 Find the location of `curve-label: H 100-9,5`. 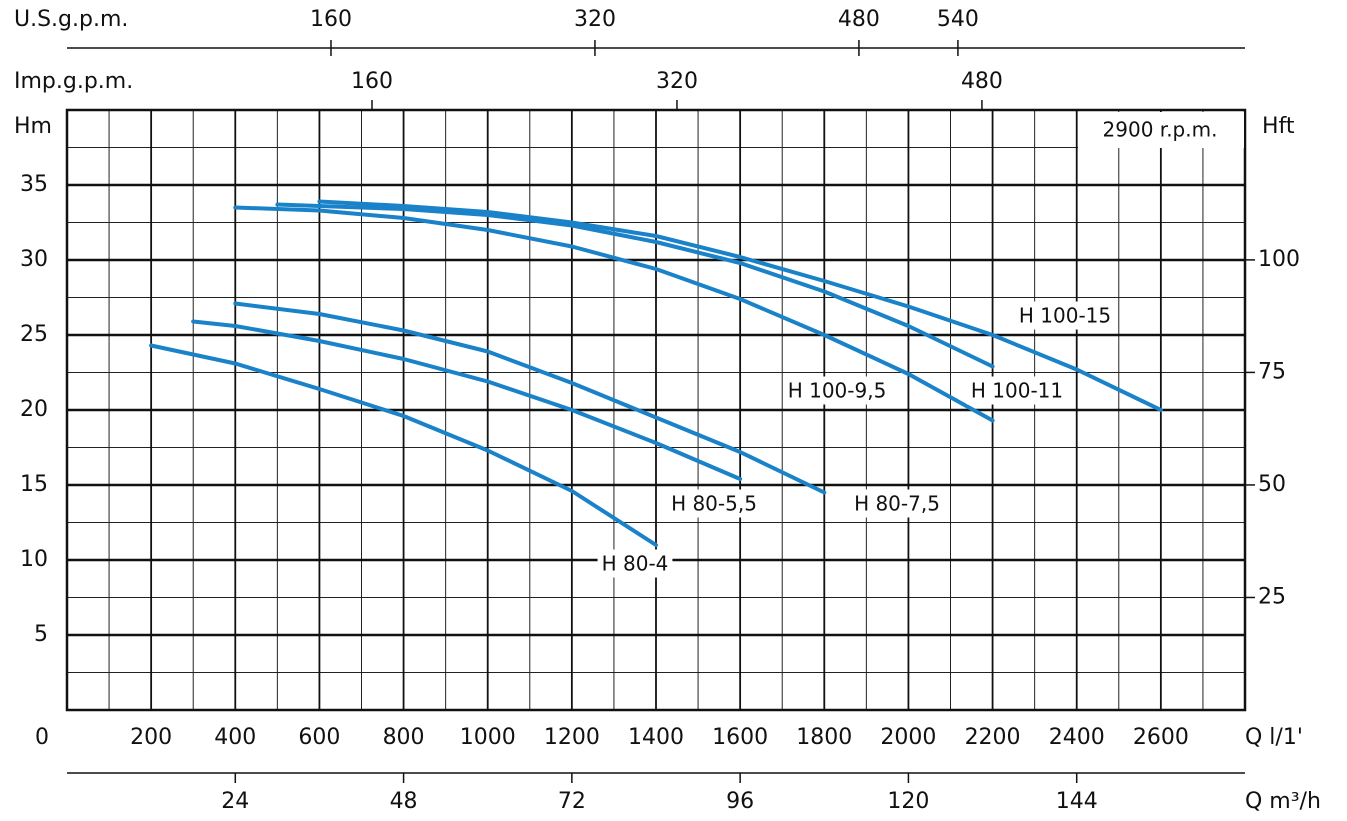

curve-label: H 100-9,5 is located at coordinates (837, 391).